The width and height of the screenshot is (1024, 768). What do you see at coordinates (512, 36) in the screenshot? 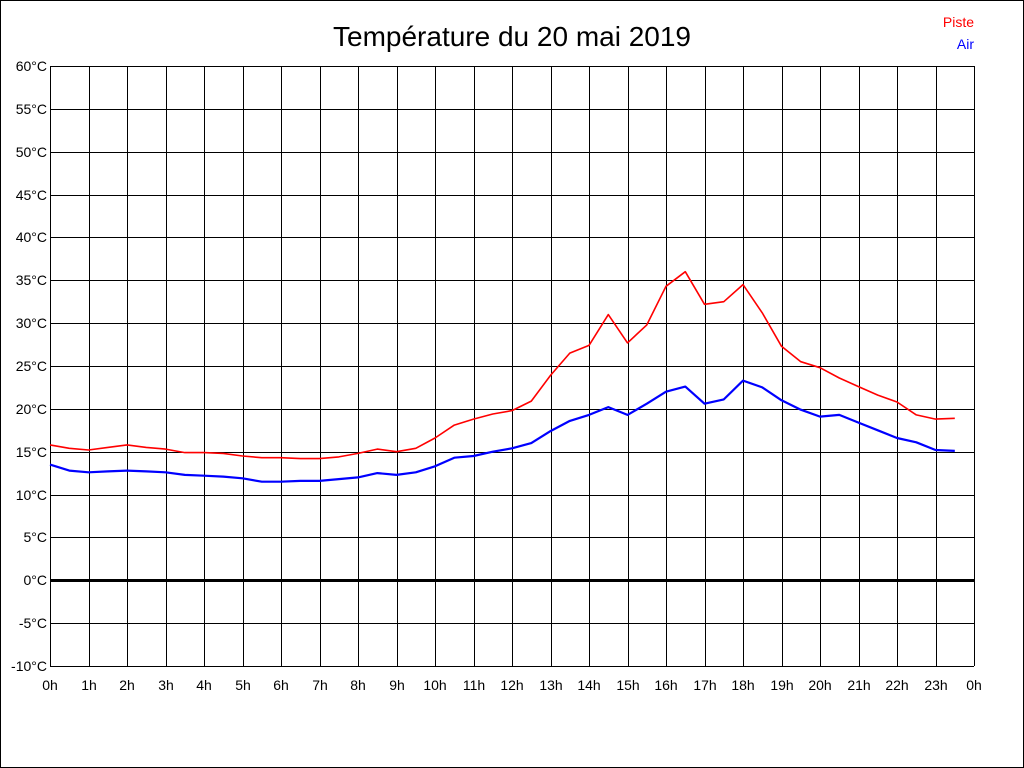
I see `chart-title: Température du 20 mai 2019` at bounding box center [512, 36].